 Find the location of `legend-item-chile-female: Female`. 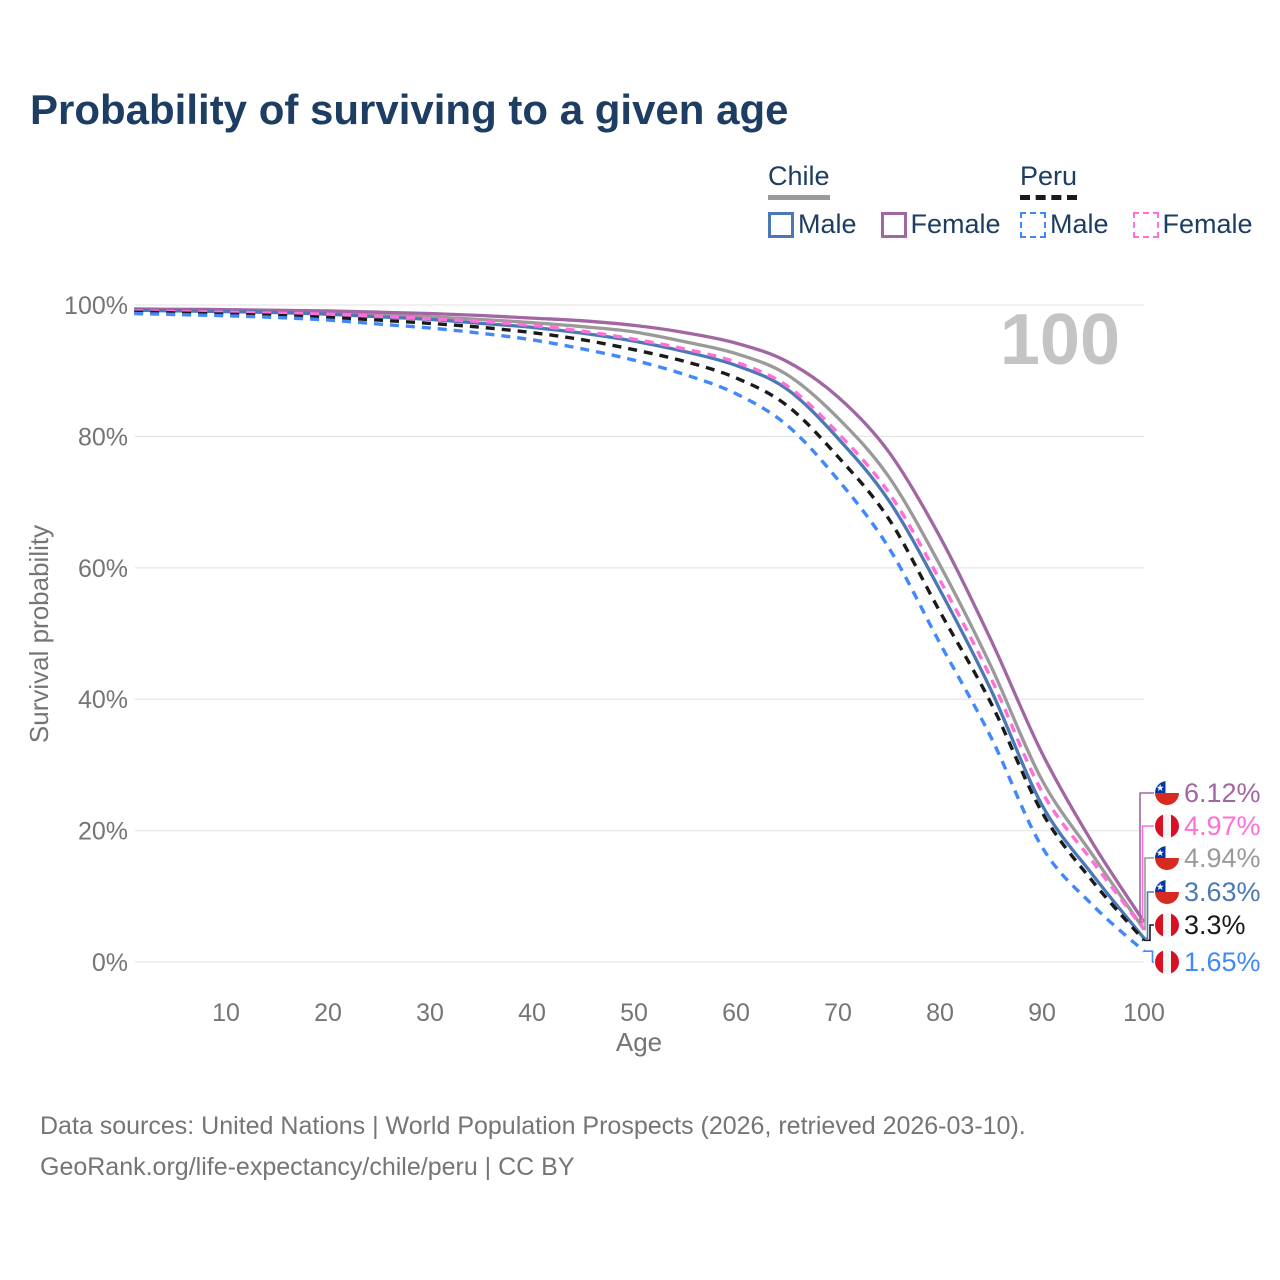

legend-item-chile-female: Female is located at coordinates (940, 224).